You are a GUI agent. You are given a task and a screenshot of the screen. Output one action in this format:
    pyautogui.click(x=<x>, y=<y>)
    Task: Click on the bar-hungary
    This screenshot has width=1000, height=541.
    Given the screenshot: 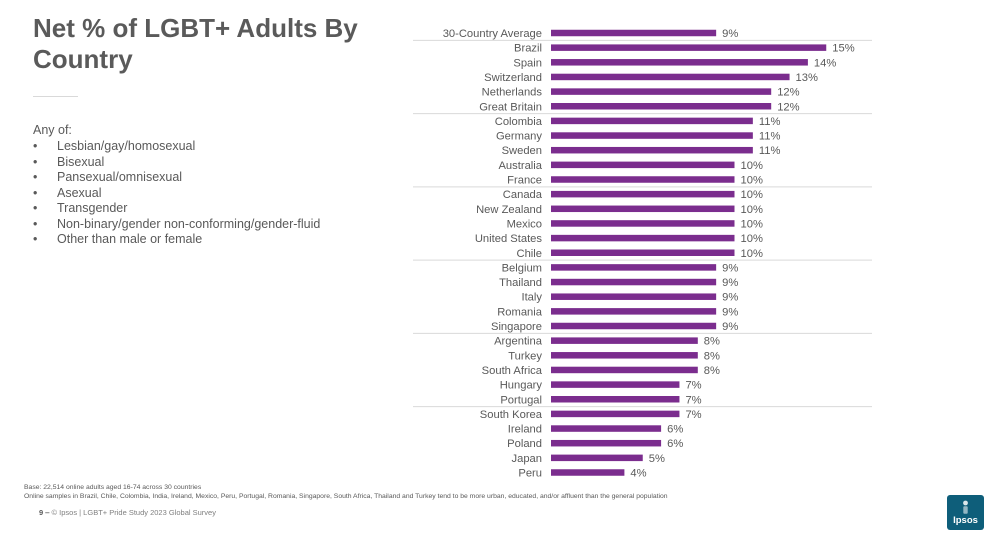 What is the action you would take?
    pyautogui.click(x=615, y=384)
    